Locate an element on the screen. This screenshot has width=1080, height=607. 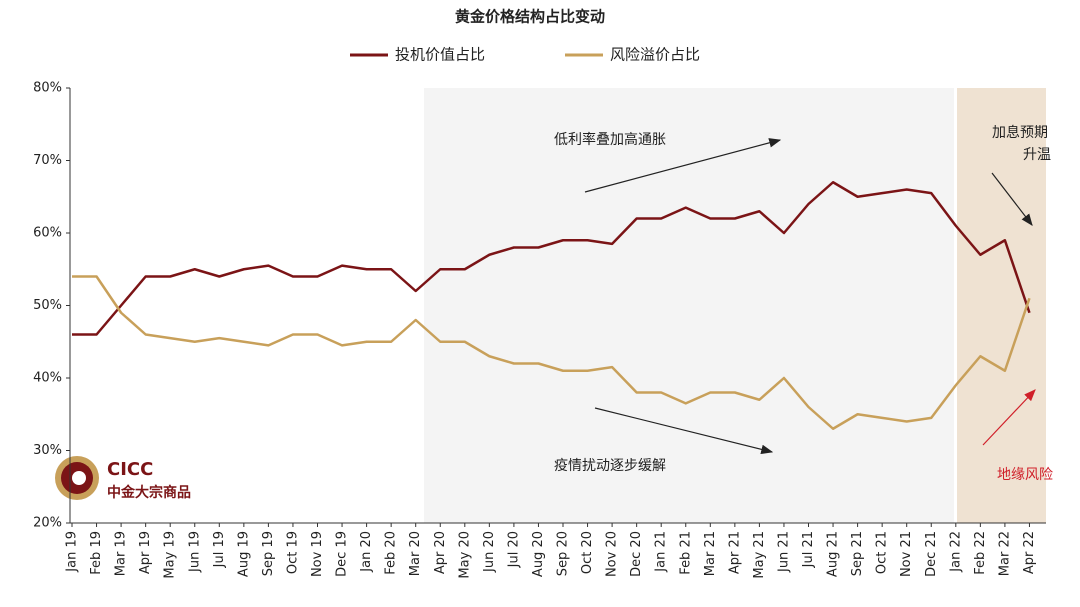
y-tick-label: 40% is located at coordinates (47, 378).